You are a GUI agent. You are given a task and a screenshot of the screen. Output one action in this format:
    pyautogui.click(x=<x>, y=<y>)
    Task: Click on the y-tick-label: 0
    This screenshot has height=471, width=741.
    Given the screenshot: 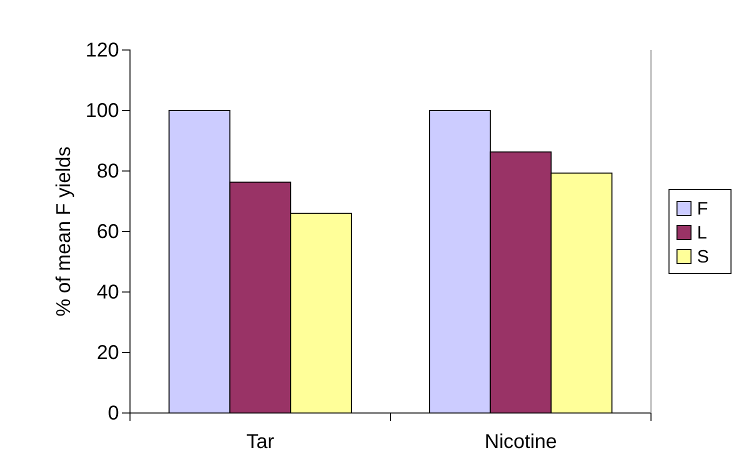 What is the action you would take?
    pyautogui.click(x=113, y=413)
    